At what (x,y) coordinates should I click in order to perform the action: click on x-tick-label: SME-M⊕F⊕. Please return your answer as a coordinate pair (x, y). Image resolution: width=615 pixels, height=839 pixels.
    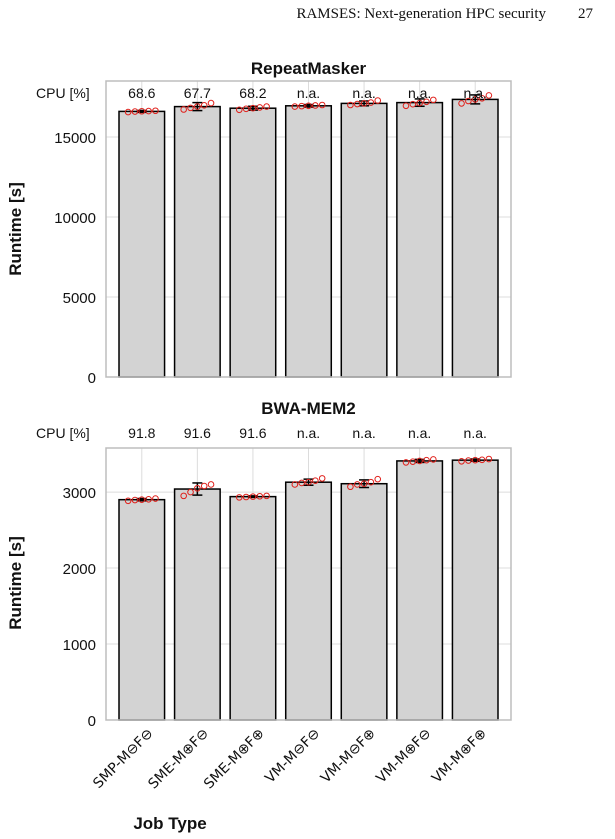
    Looking at the image, I should click on (234, 759).